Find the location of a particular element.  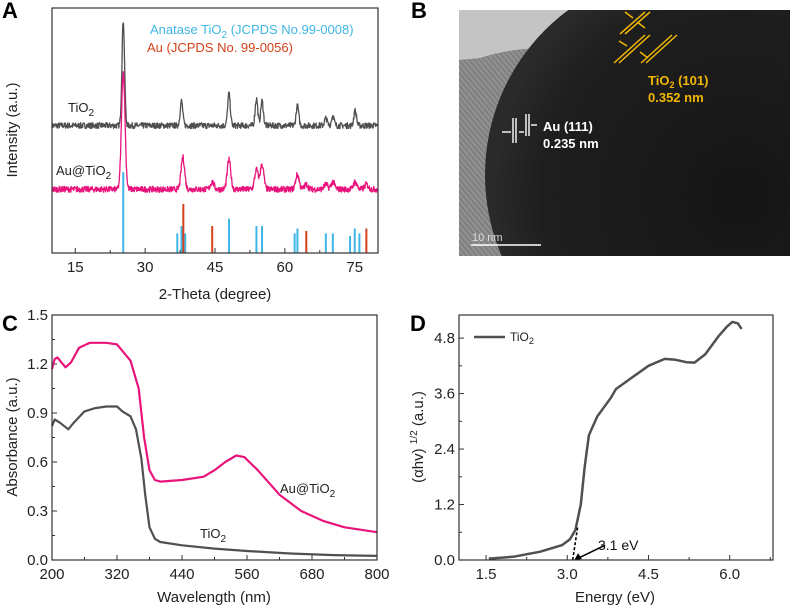

bandgap-annotation: 3.1 eV is located at coordinates (618, 545).